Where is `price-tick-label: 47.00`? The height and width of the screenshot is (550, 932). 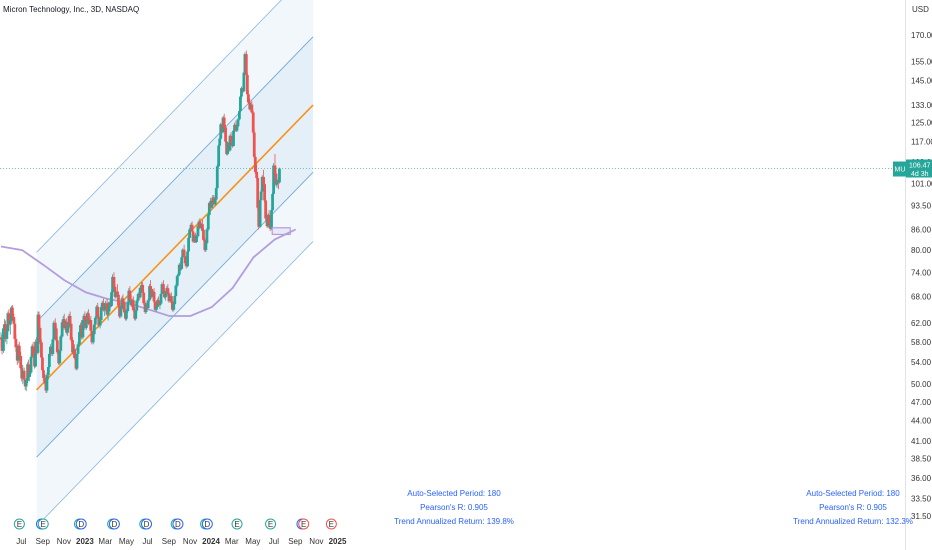 price-tick-label: 47.00 is located at coordinates (921, 402).